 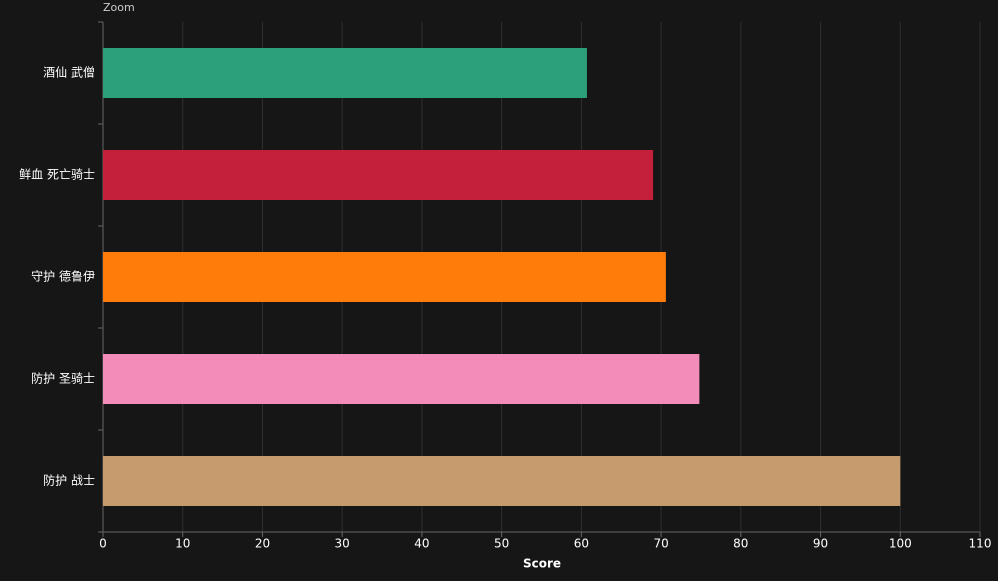 What do you see at coordinates (900, 544) in the screenshot?
I see `x-tick-label: 100` at bounding box center [900, 544].